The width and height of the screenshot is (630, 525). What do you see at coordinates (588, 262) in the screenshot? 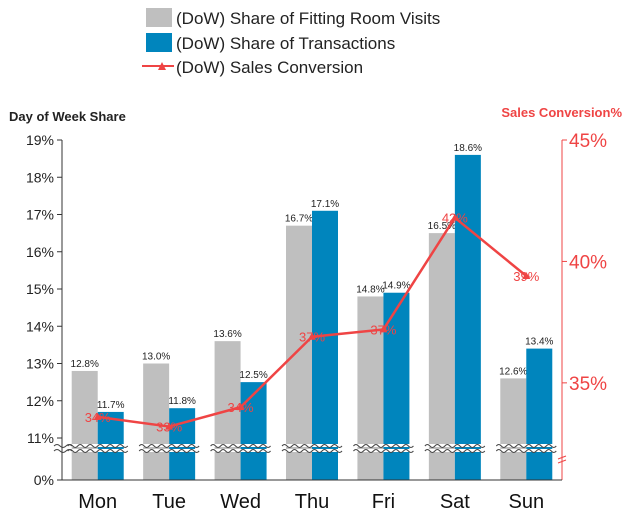
I see `y-right-tick-label: 40%` at bounding box center [588, 262].